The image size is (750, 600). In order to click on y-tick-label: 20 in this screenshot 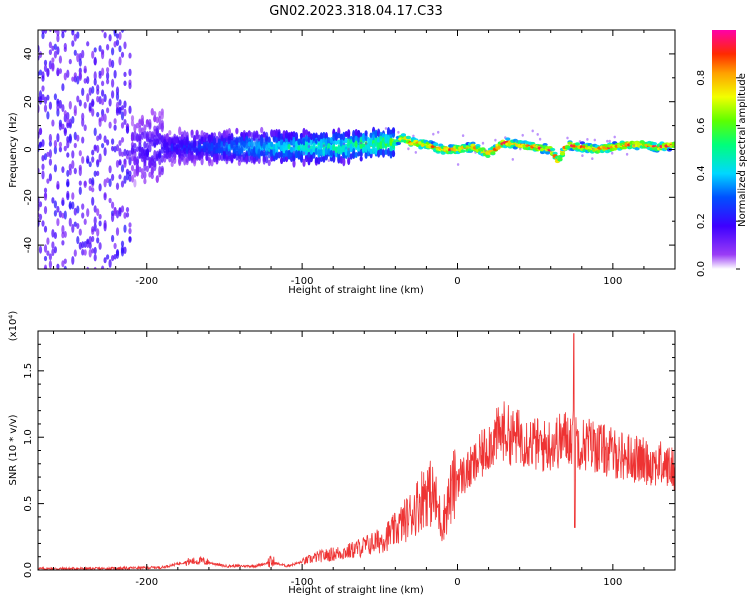, I will do `click(28, 101)`.